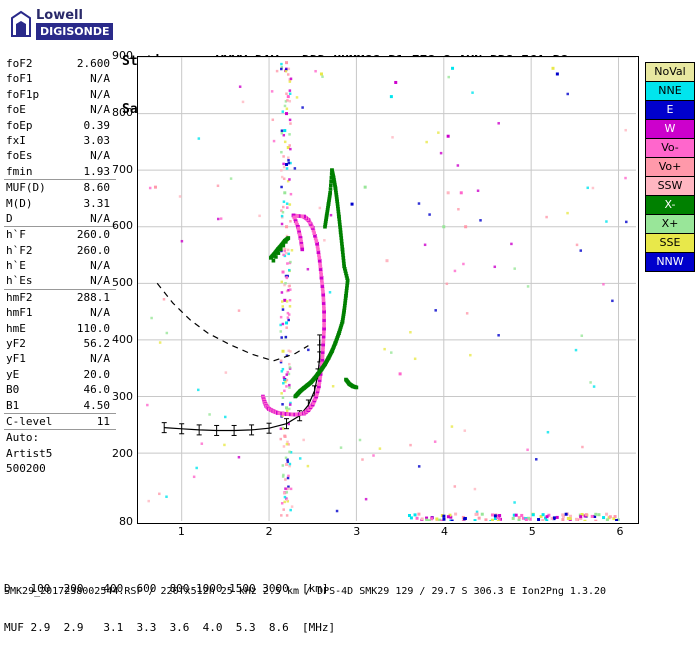 This screenshot has width=700, height=647. I want to click on param-key: foEp, so click(19, 125).